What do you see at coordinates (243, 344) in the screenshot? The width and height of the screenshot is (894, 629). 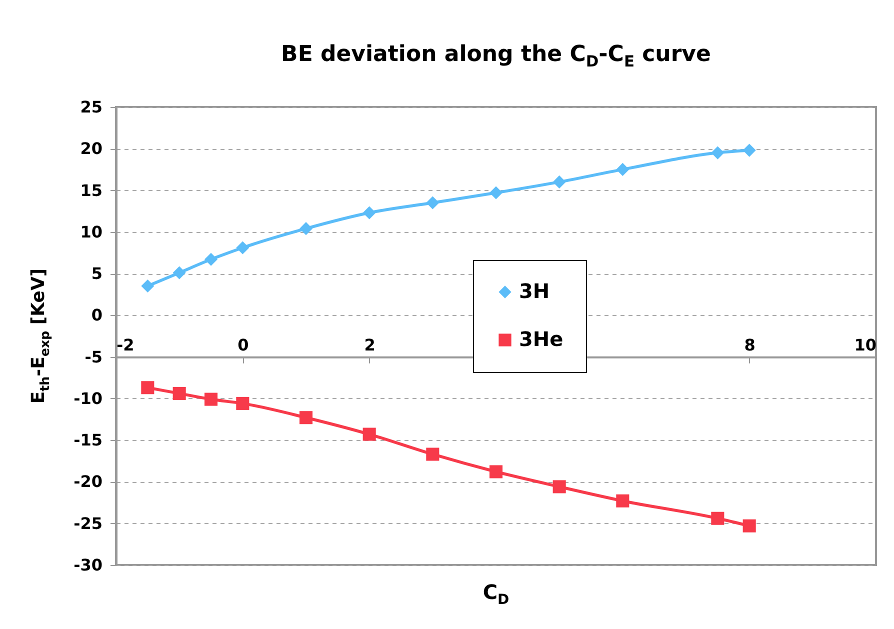 I see `x-tick-label: 0` at bounding box center [243, 344].